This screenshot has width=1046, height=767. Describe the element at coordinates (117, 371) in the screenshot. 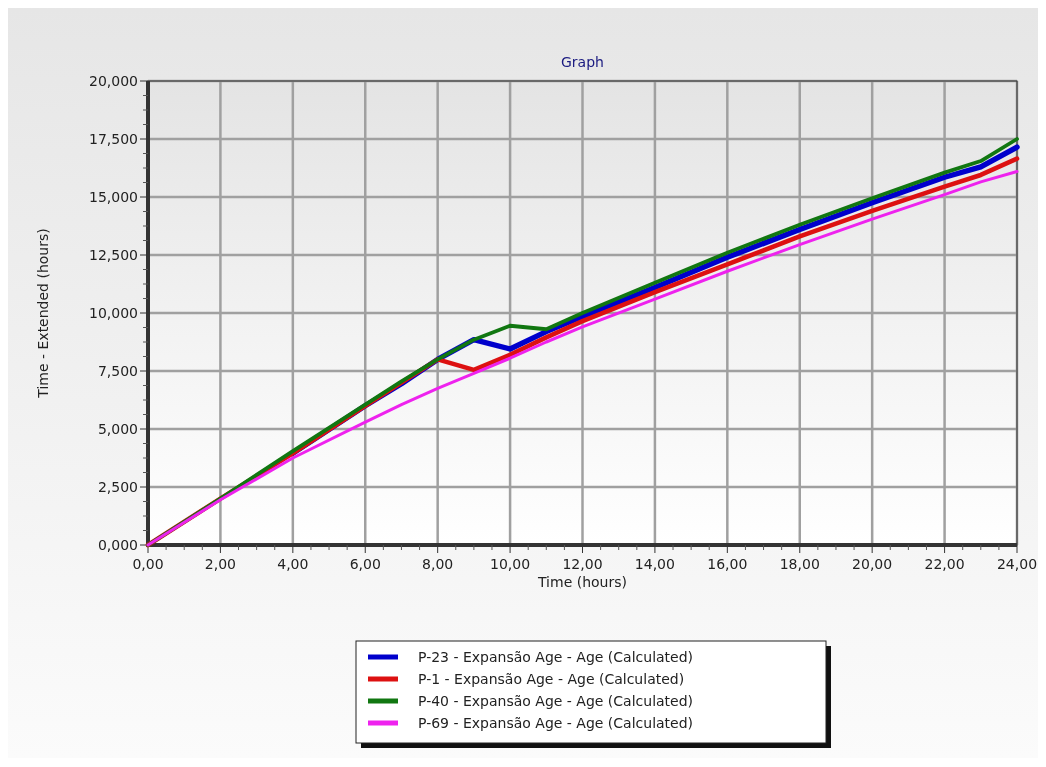

I see `y-tick-label: 7,500` at that location.